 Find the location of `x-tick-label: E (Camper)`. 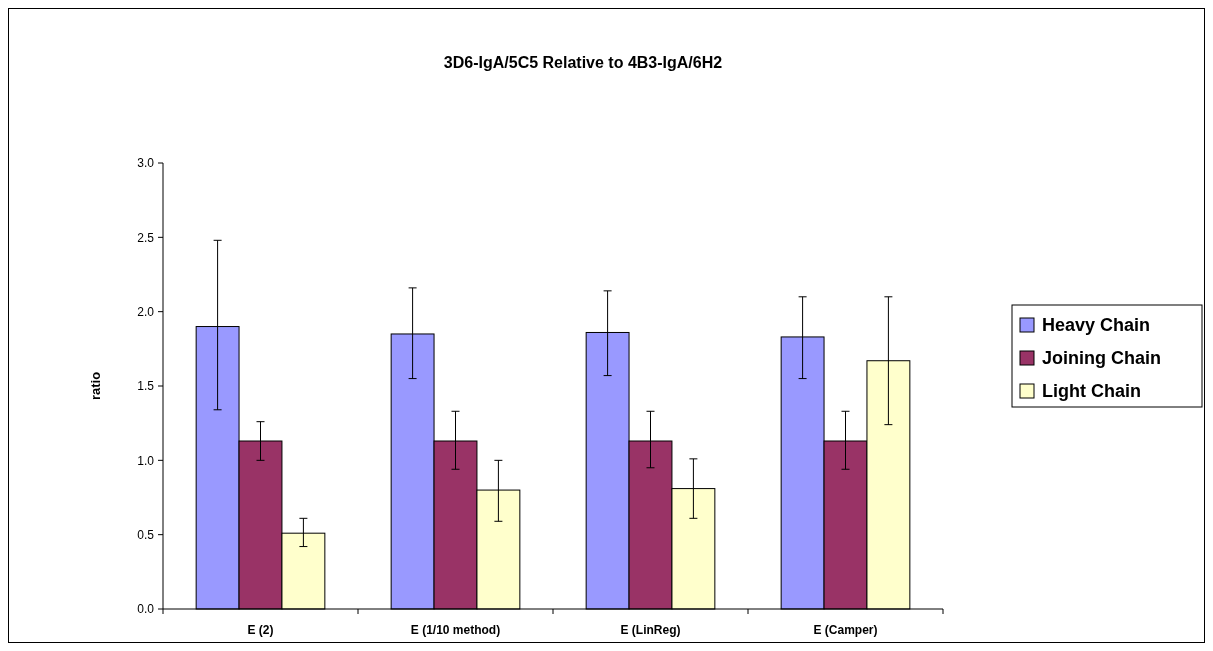

x-tick-label: E (Camper) is located at coordinates (845, 630).